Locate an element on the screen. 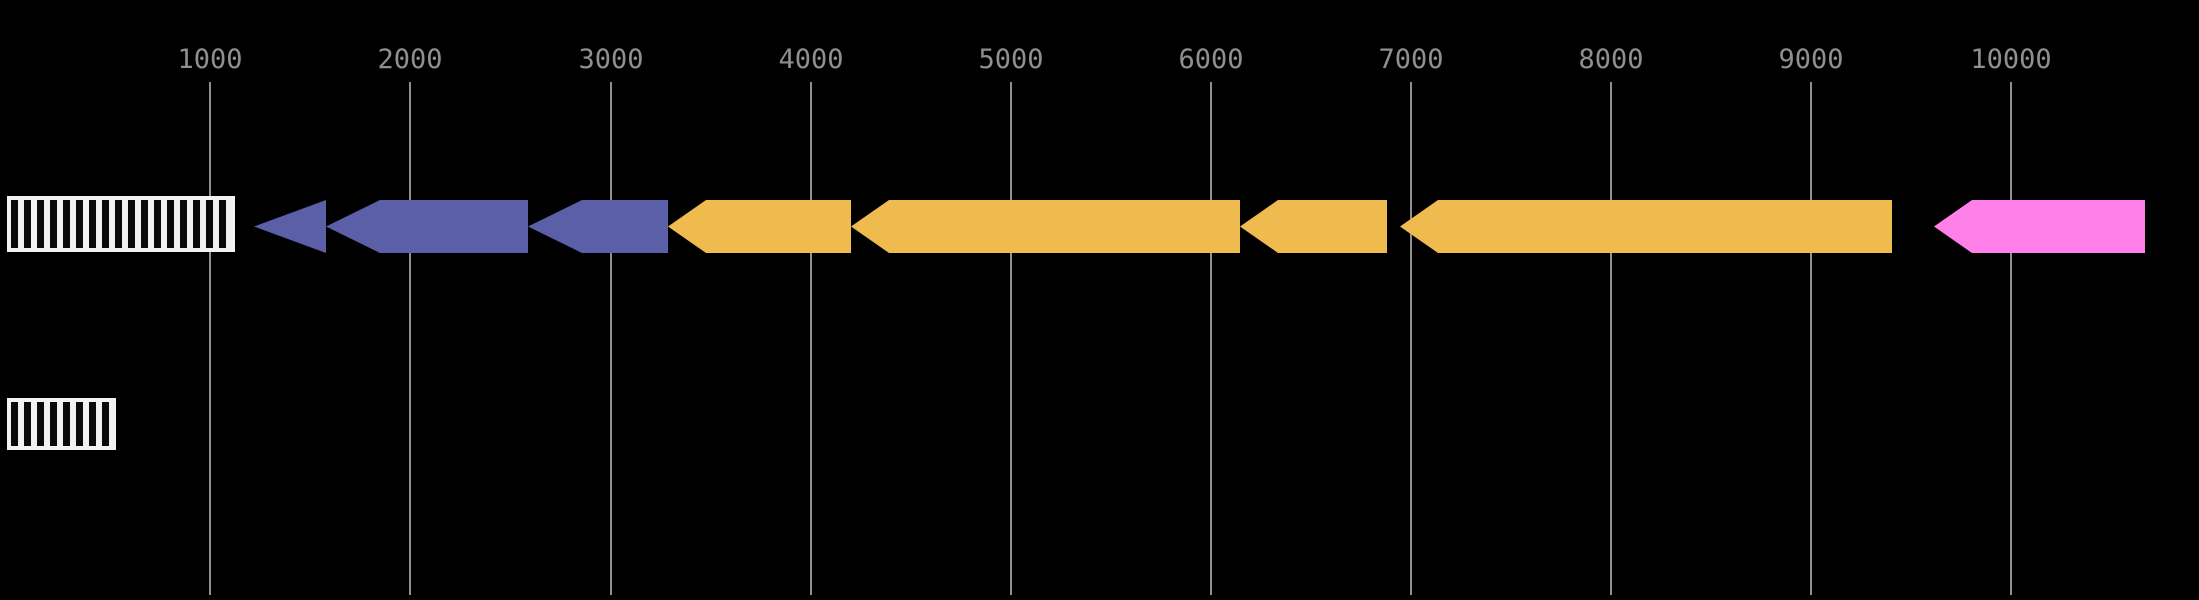  axis-tick-label: 3000 is located at coordinates (611, 59).